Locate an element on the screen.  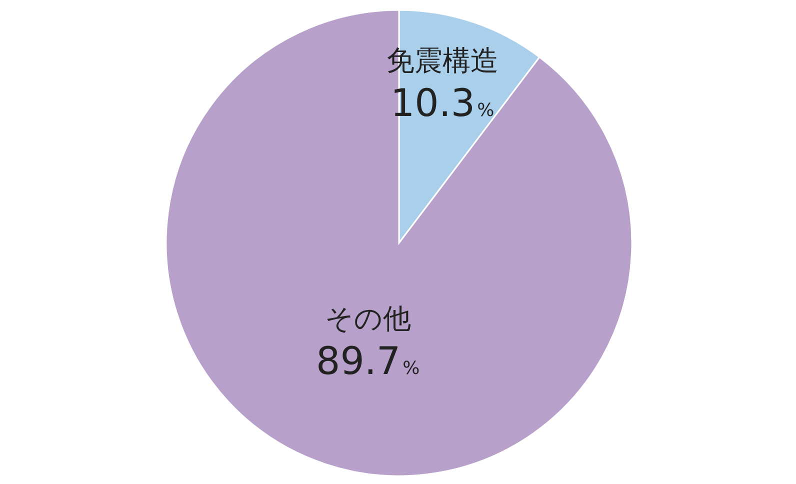
data-label: 89.7% is located at coordinates (368, 360).